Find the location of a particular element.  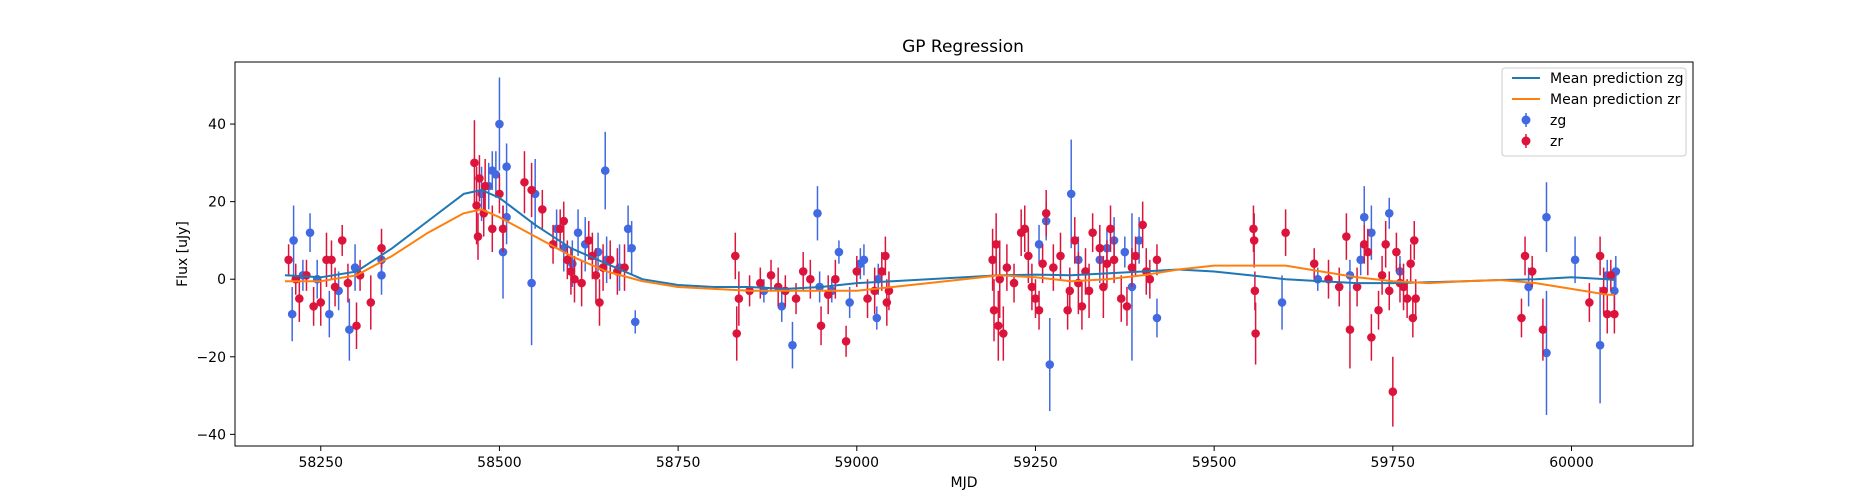

x-axis-label: MJD is located at coordinates (964, 483).